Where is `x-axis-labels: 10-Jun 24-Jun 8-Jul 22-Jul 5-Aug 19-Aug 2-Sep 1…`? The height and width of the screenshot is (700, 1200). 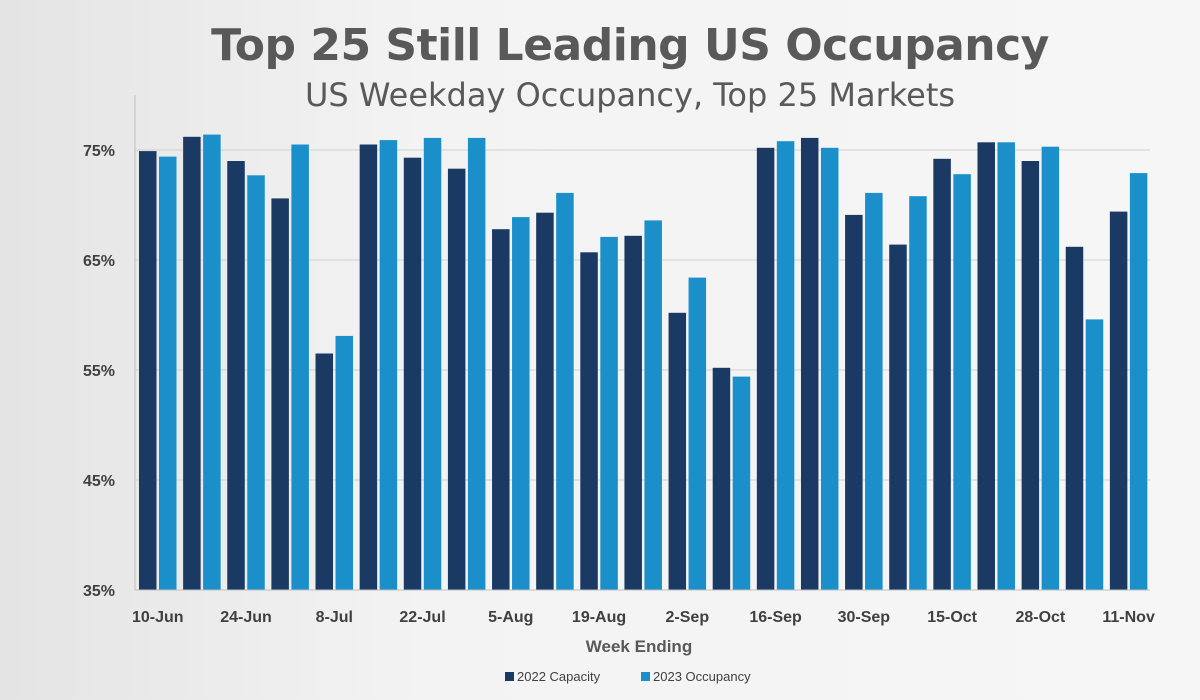
x-axis-labels: 10-Jun 24-Jun 8-Jul 22-Jul 5-Aug 19-Aug 2-Sep 1… is located at coordinates (643, 617).